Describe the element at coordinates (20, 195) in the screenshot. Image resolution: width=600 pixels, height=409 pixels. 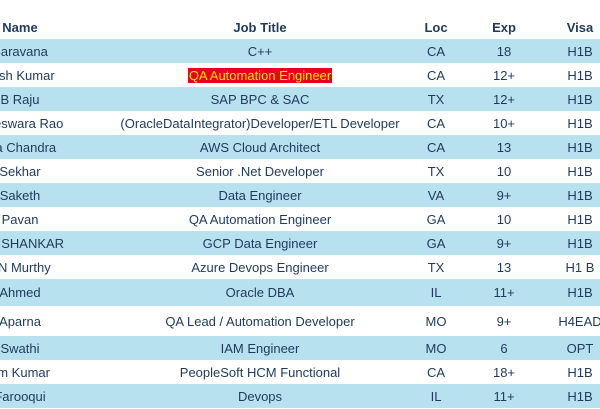
I see `cell-text: Saketh` at that location.